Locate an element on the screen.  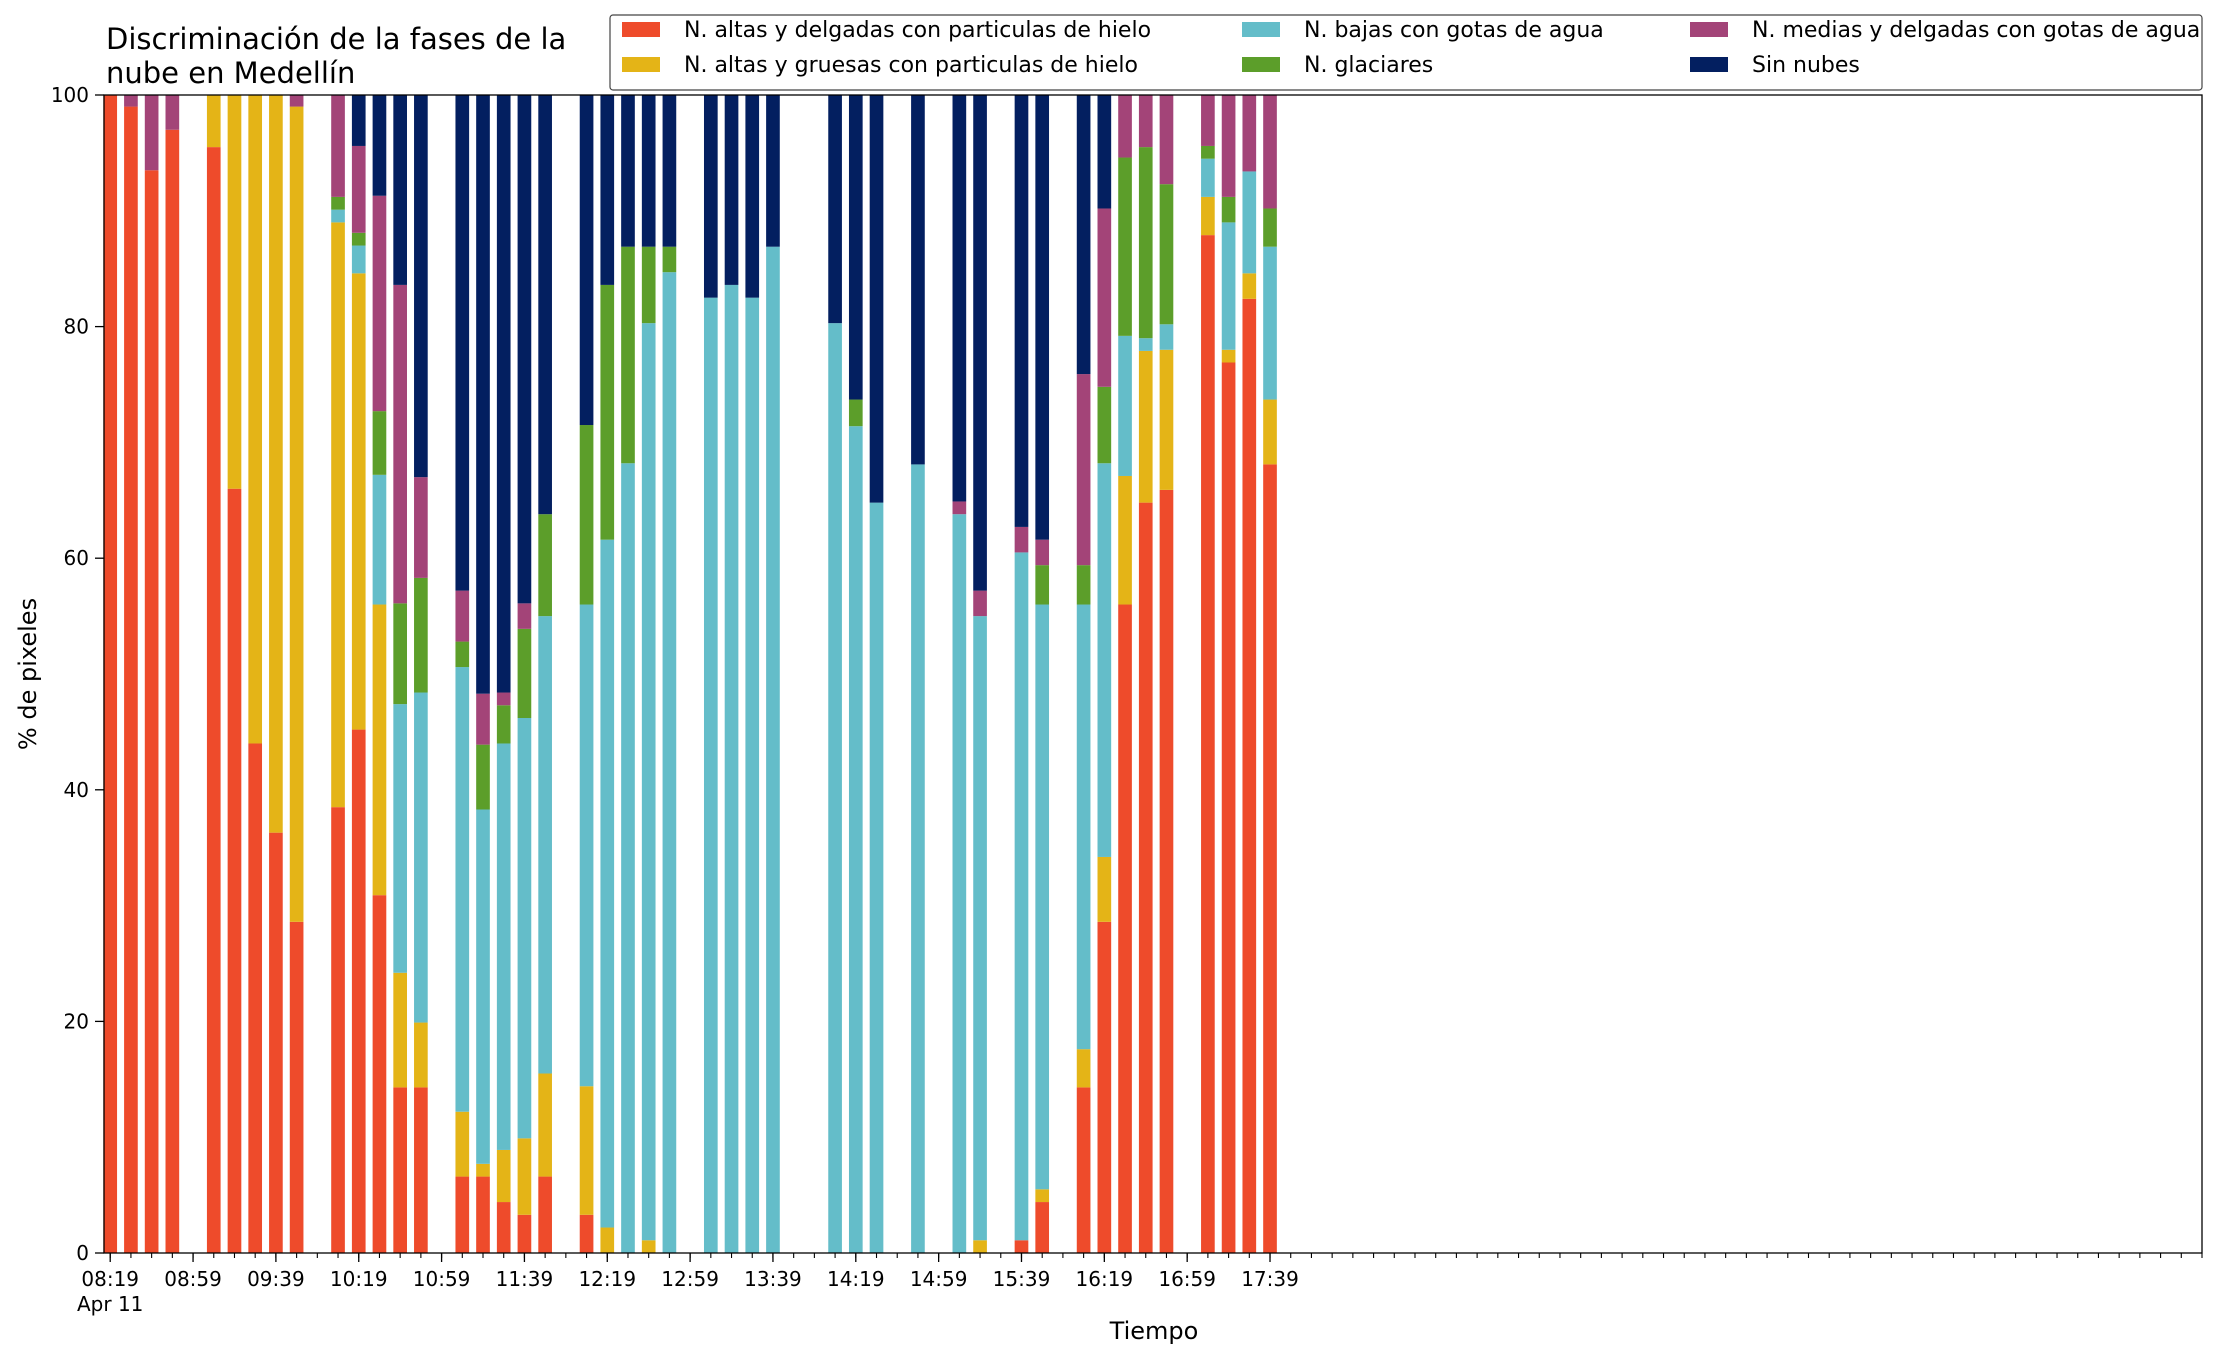
x-tick-label: 08:59 is located at coordinates (193, 1279).